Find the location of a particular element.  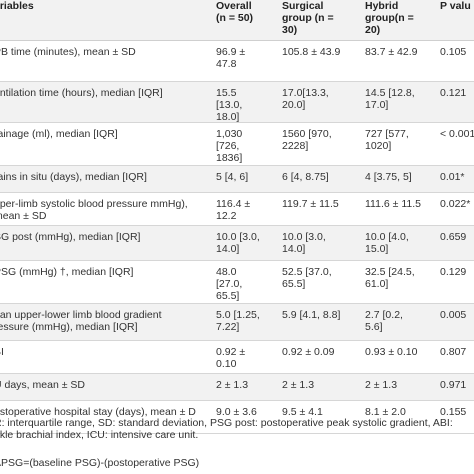

cell-overall: 15.5 [13.0, 18.0] is located at coordinates (229, 105).